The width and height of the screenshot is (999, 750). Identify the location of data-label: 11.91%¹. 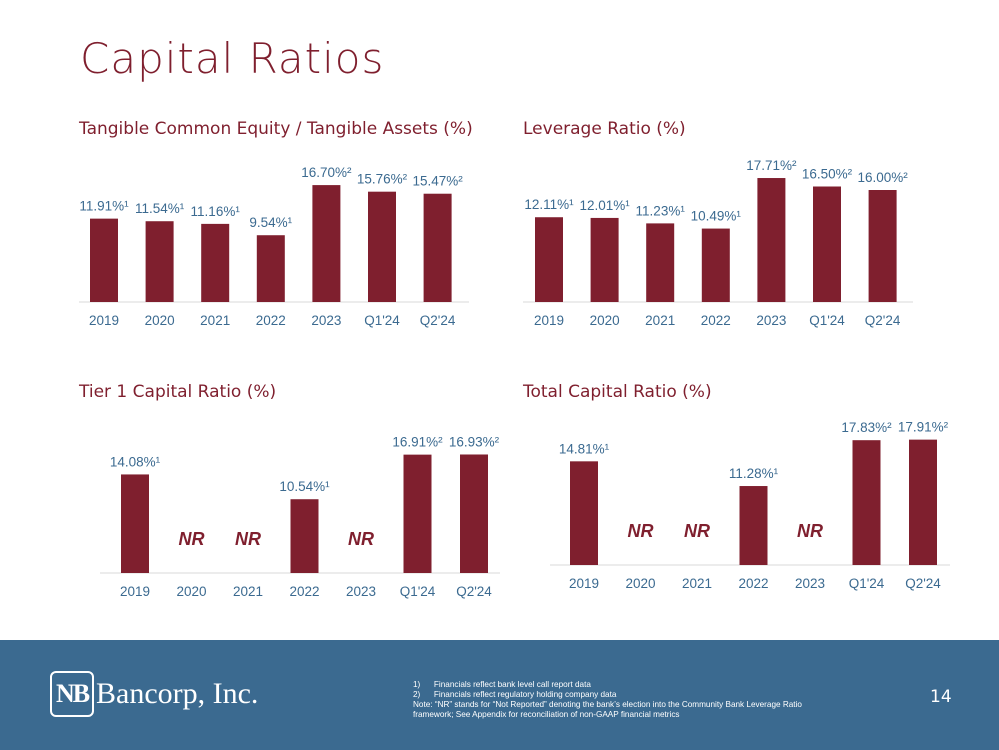
(104, 206).